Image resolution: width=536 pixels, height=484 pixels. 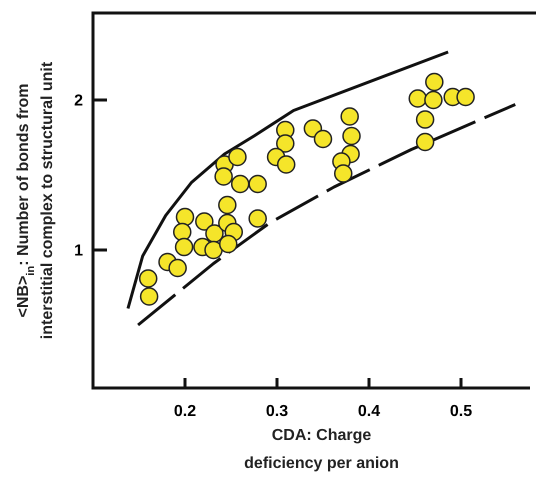 I want to click on y-tick-label: 2, so click(x=79, y=101).